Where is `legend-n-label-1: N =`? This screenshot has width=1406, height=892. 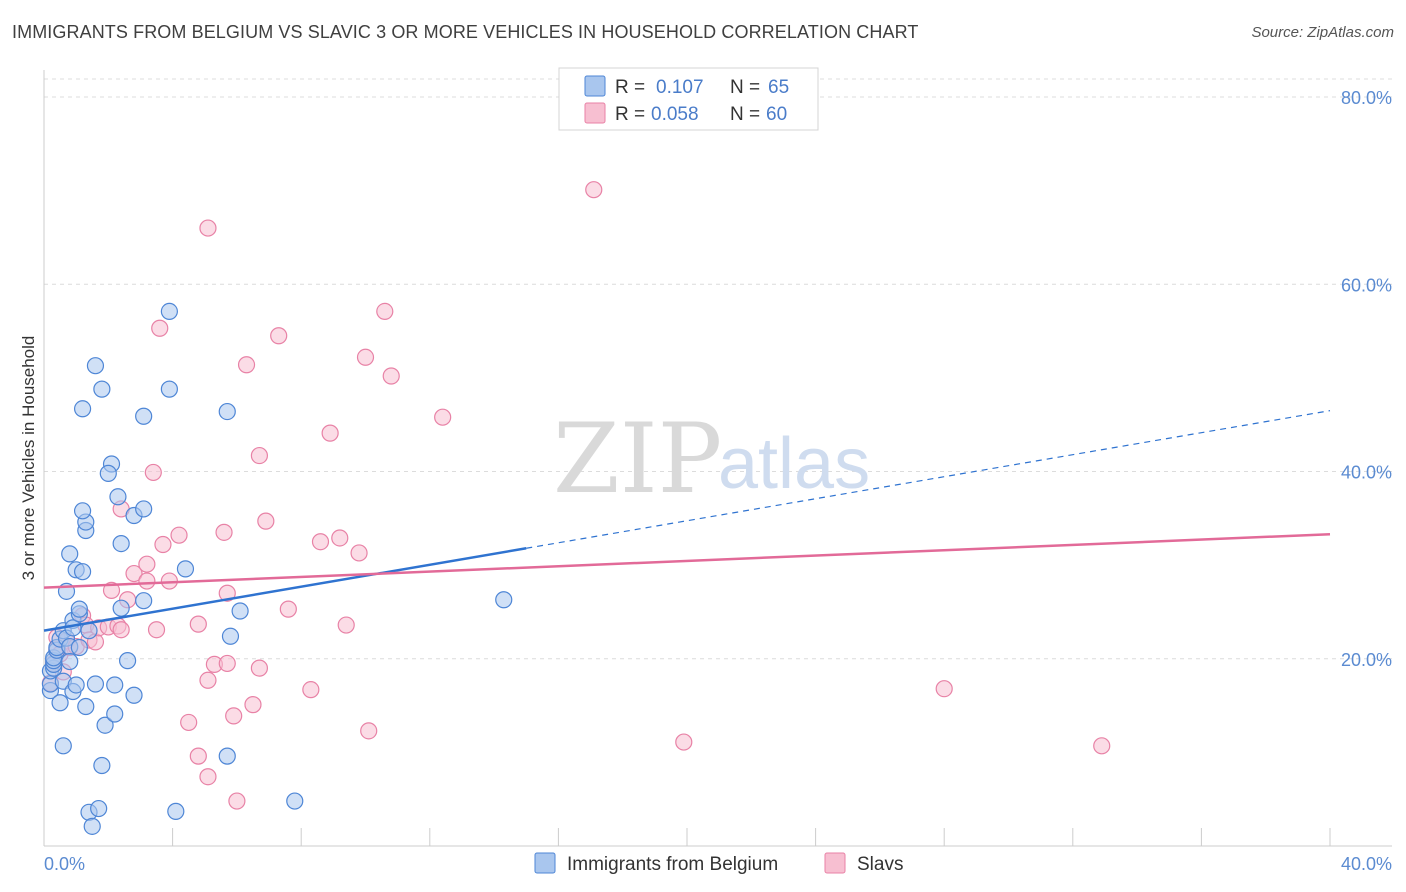
legend-n-label-1: N = is located at coordinates (745, 87).